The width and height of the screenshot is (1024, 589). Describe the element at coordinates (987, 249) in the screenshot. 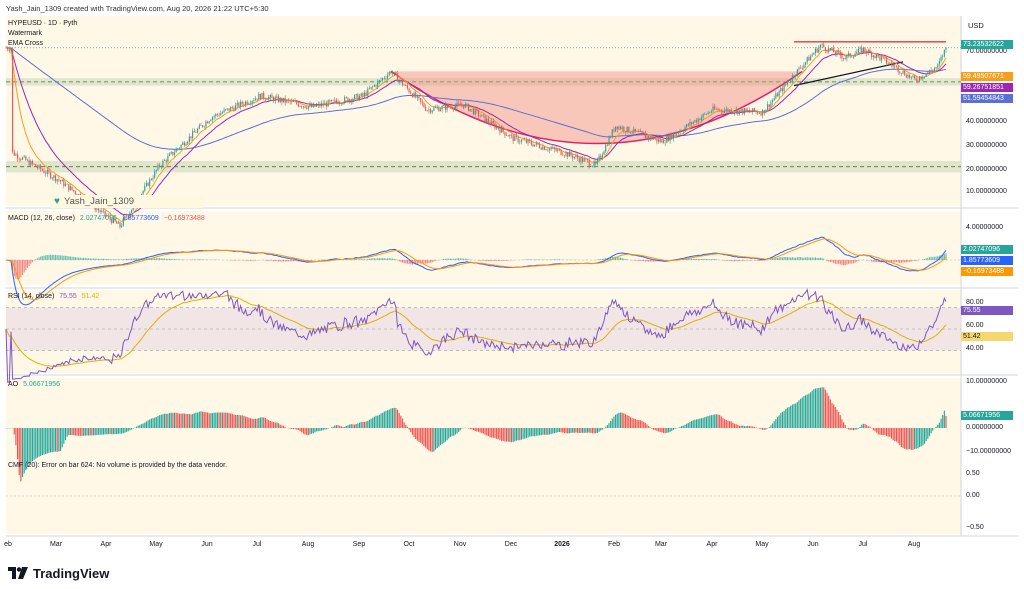

I see `macd-tag: 2.02747096` at that location.